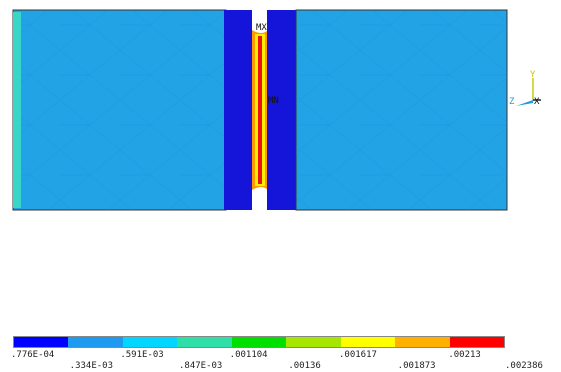 This screenshot has width=561, height=372. Describe the element at coordinates (248, 355) in the screenshot. I see `legend-label-top: .001104` at that location.